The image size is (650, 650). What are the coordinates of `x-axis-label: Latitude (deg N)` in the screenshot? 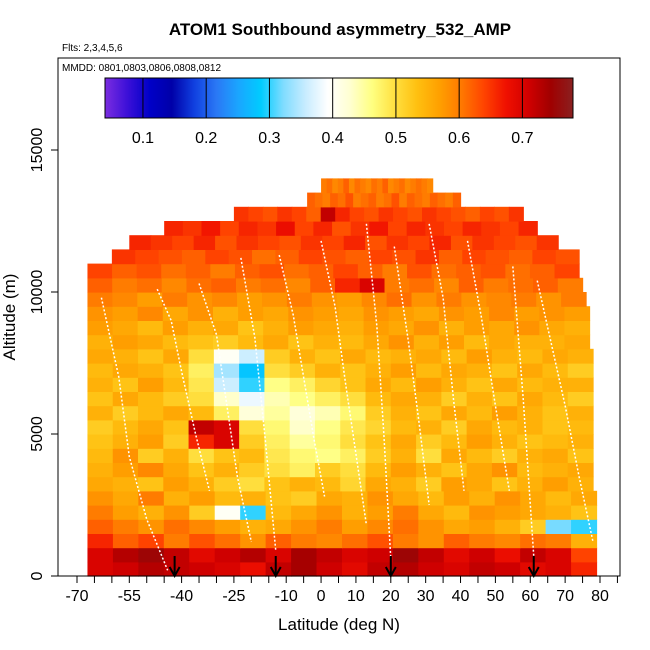 It's located at (339, 624).